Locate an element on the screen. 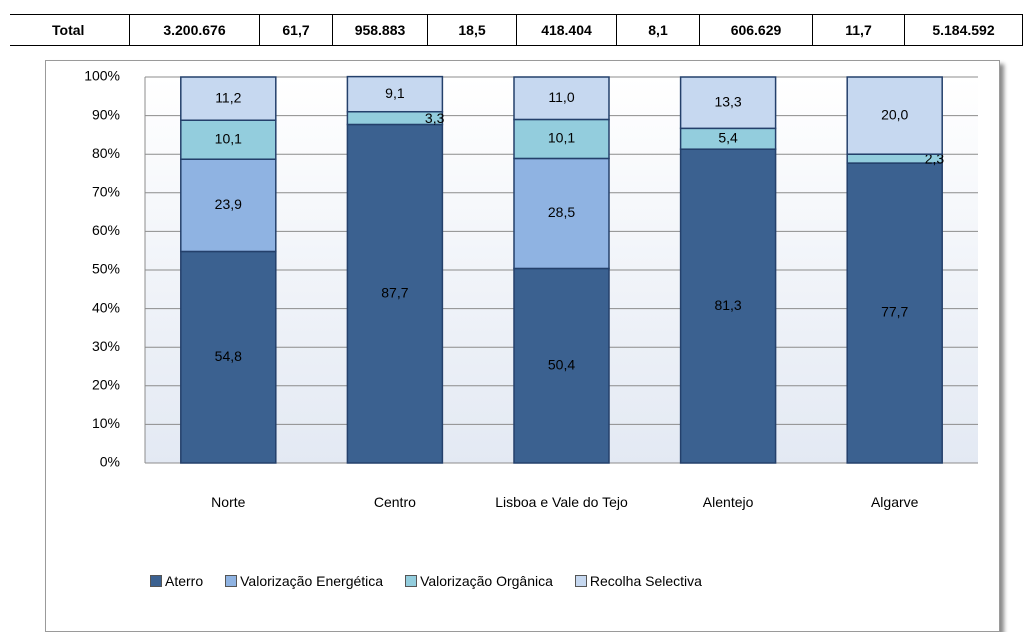  cell: 958.883 is located at coordinates (380, 30).